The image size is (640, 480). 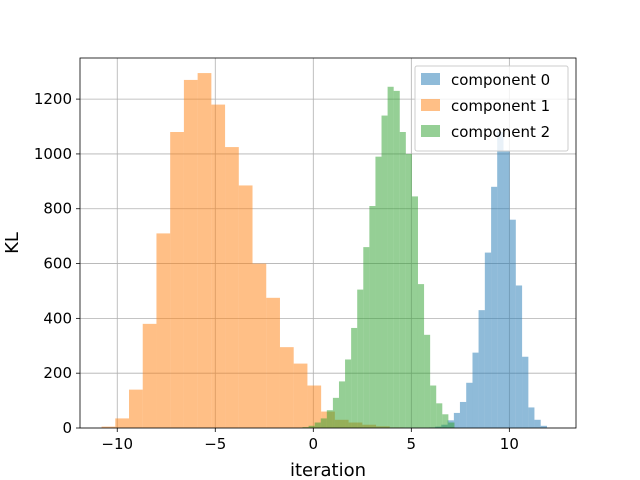 What do you see at coordinates (12, 243) in the screenshot?
I see `y-axis-label: KL` at bounding box center [12, 243].